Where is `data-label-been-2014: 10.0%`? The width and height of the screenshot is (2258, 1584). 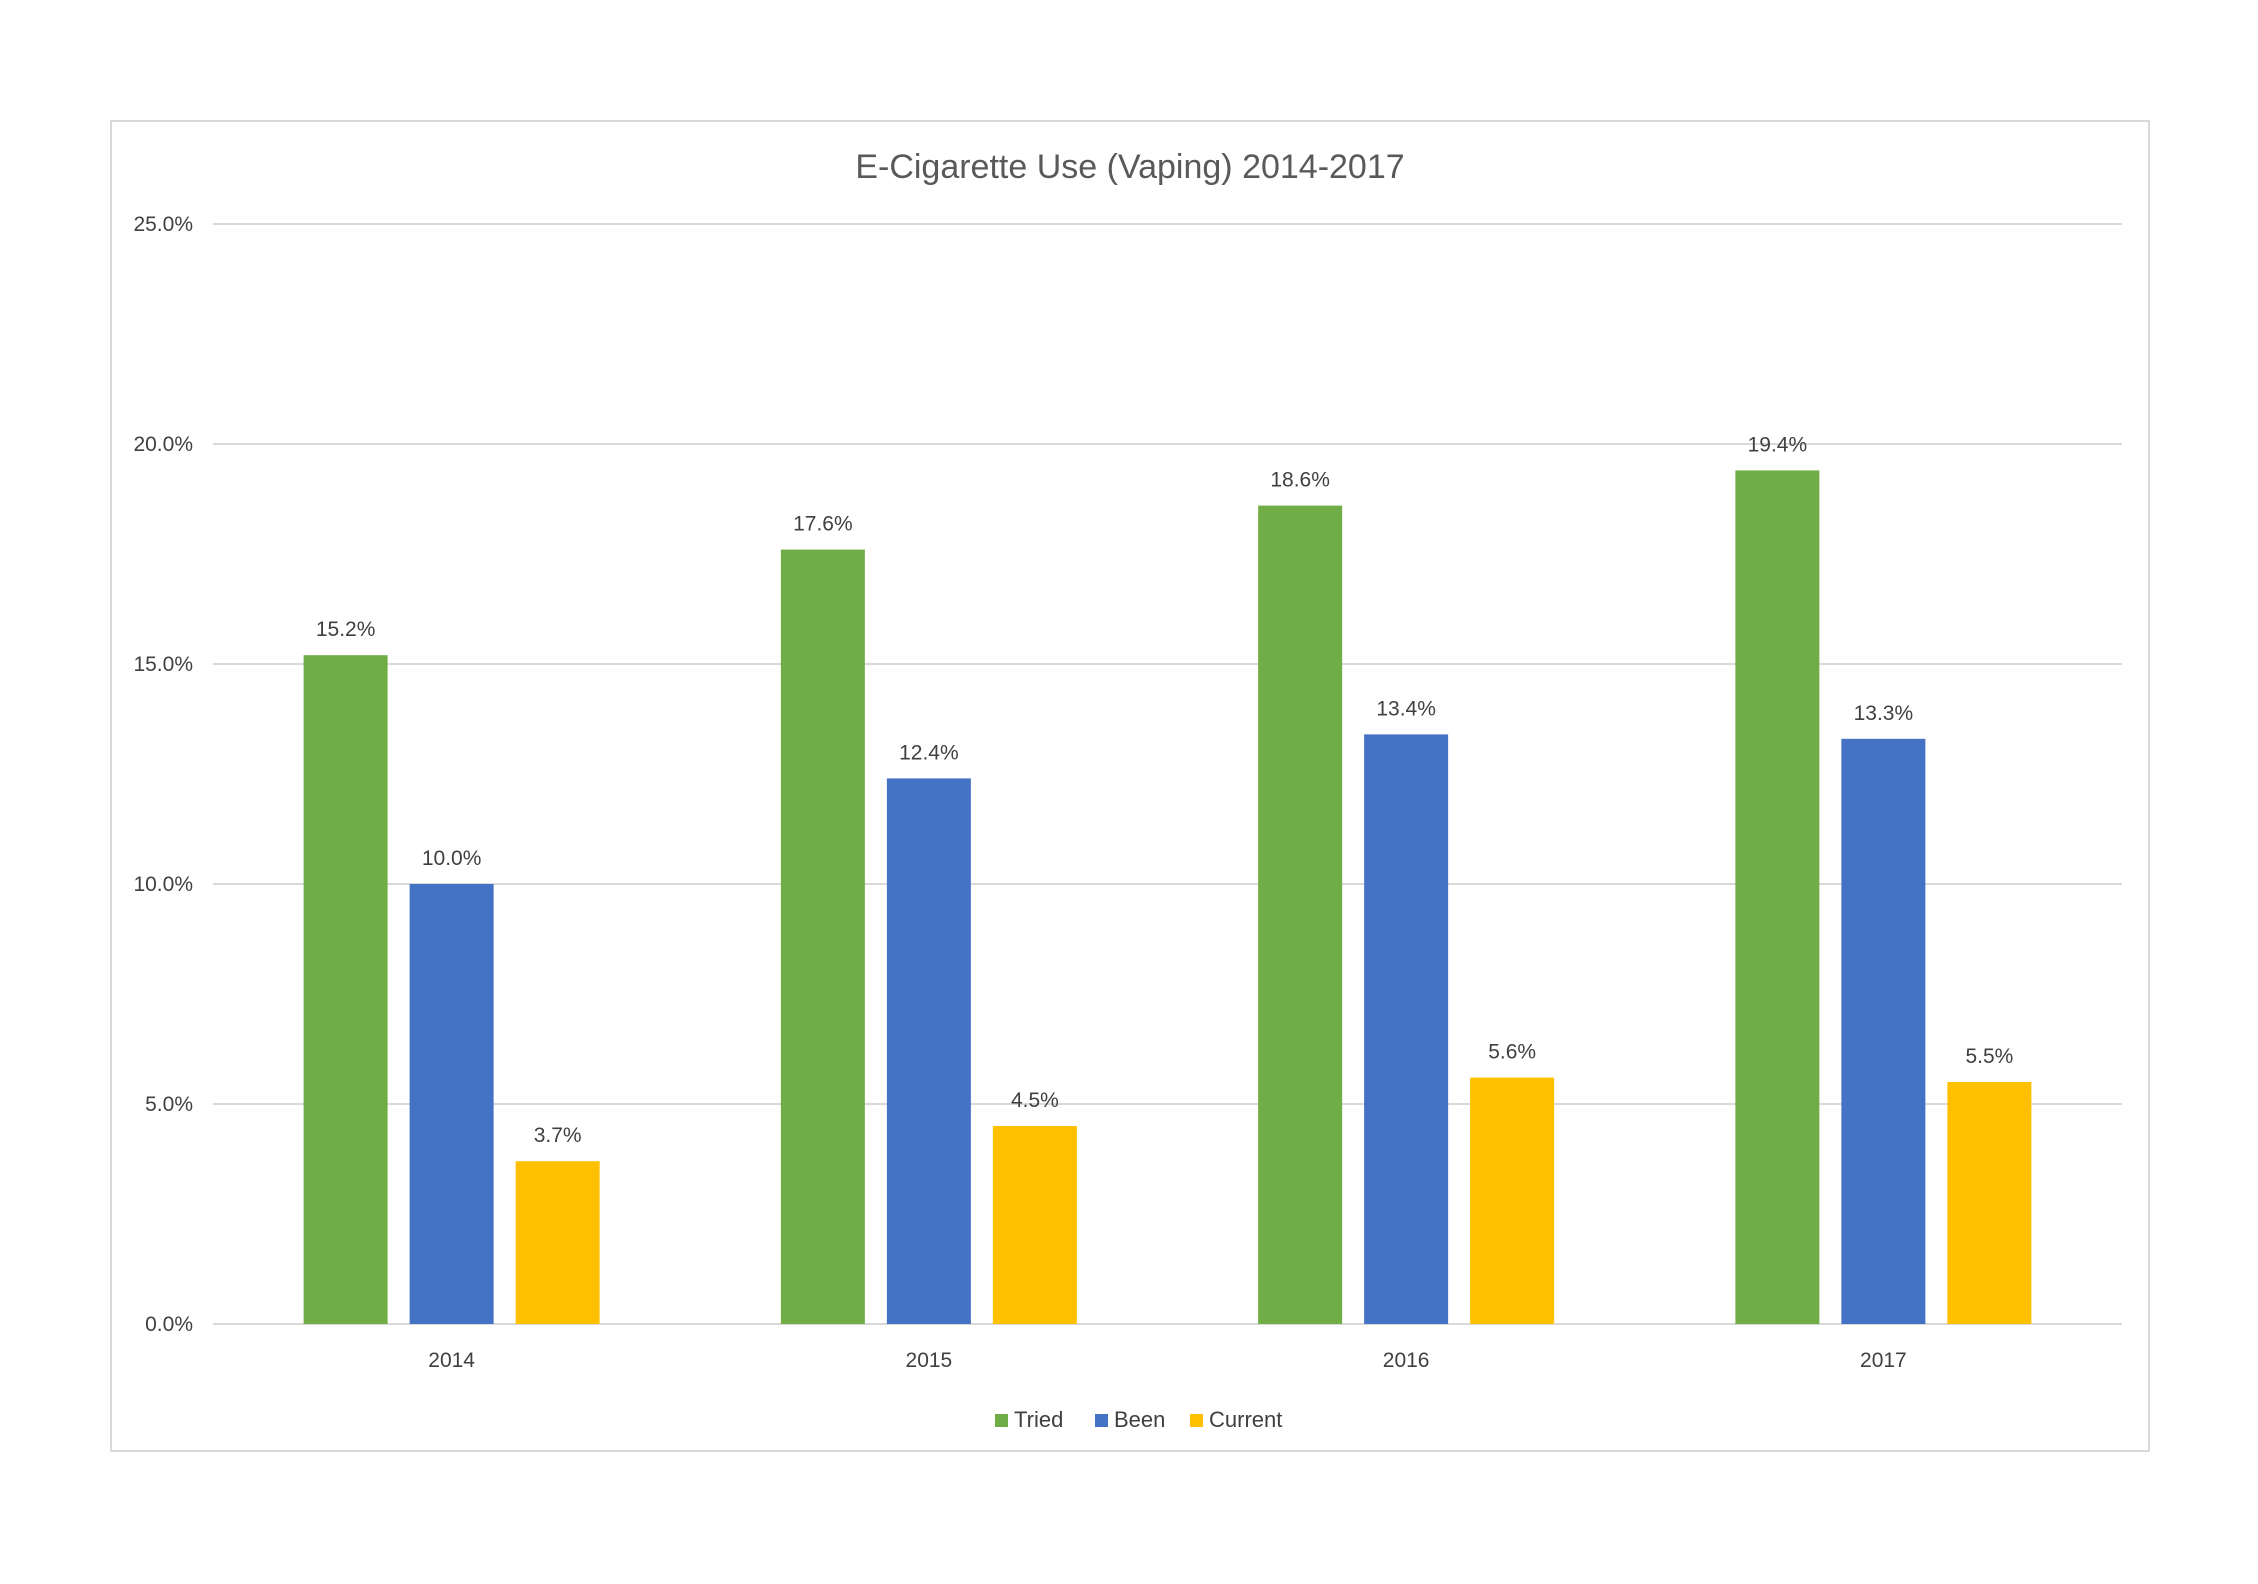
data-label-been-2014: 10.0% is located at coordinates (452, 858).